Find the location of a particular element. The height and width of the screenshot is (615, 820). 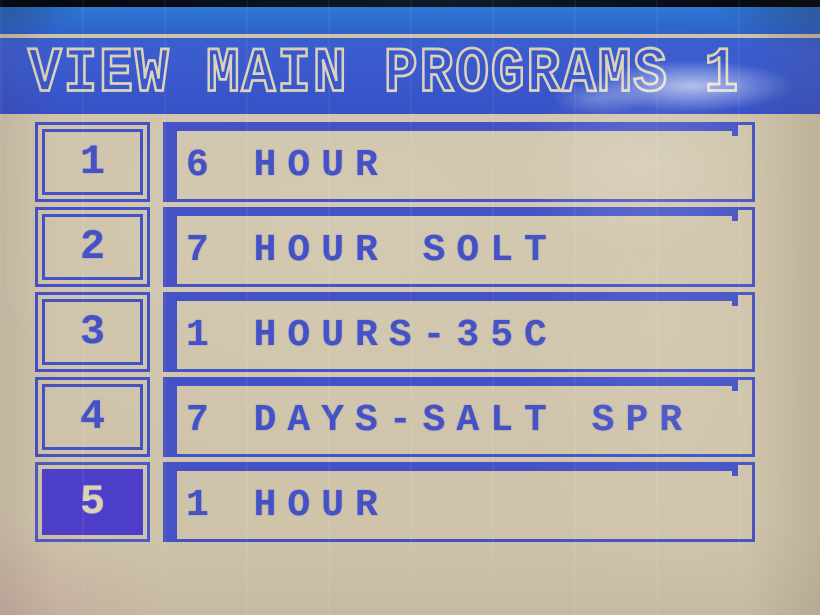

program-name-field: 6 HOUR is located at coordinates (459, 162).